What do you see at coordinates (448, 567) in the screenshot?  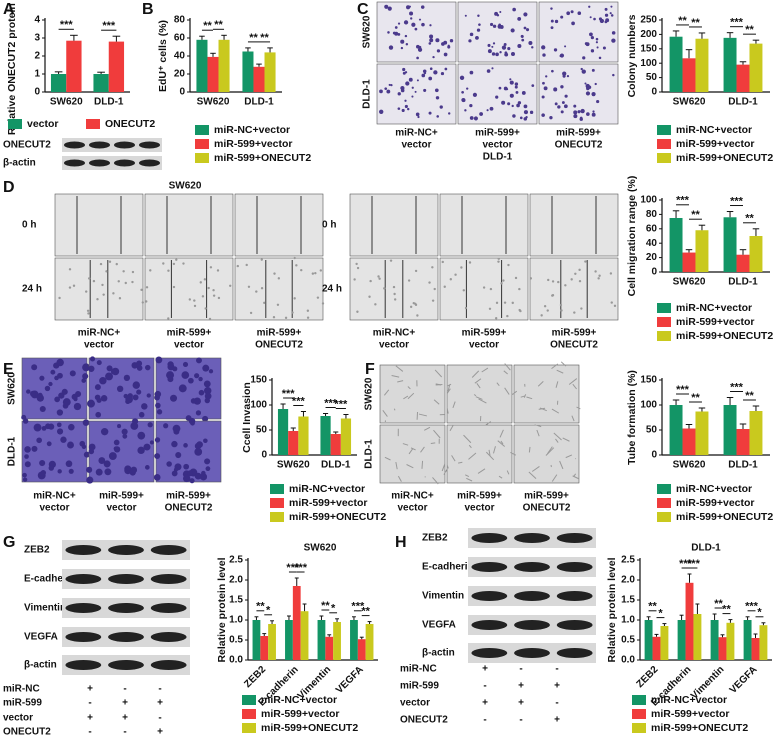 I see `protein-label: E-cadherin` at bounding box center [448, 567].